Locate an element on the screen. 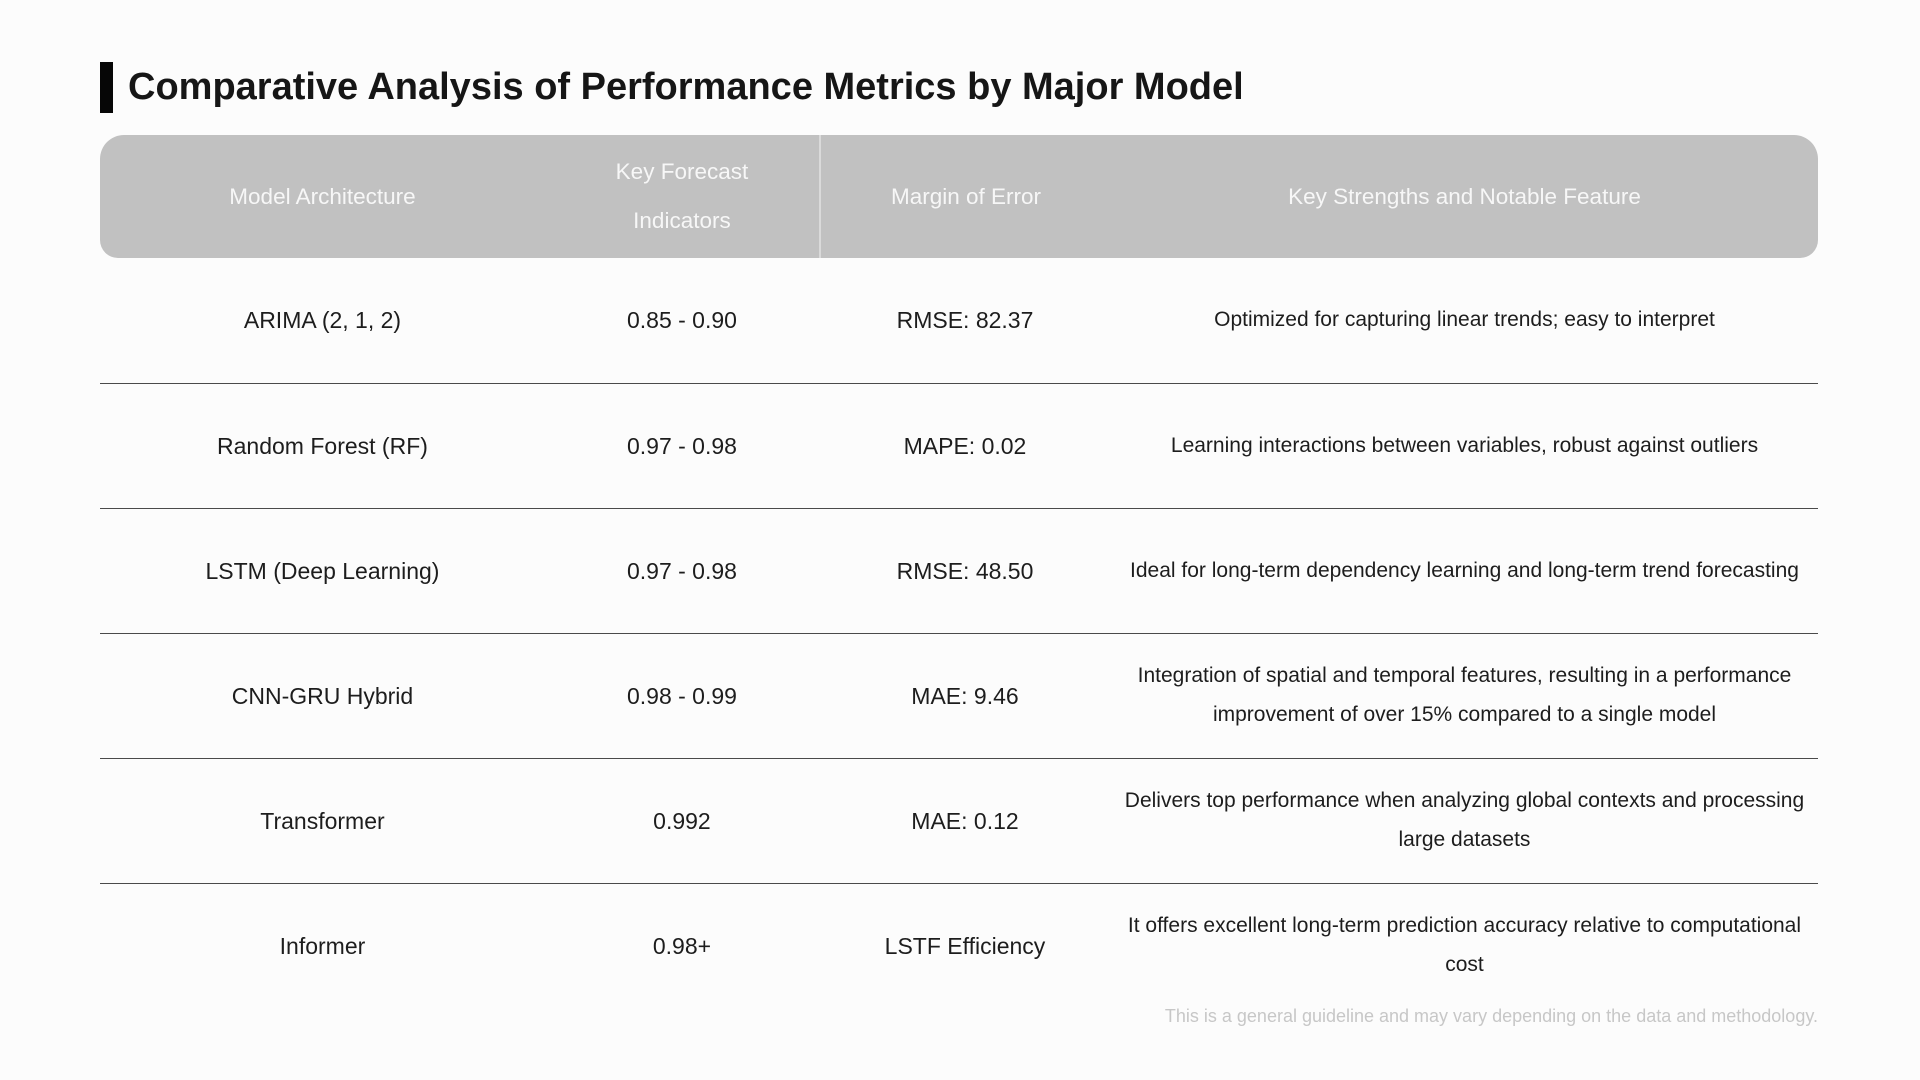  column-header-key-strengths: Key Strengths and Notable Feature is located at coordinates (1464, 196).